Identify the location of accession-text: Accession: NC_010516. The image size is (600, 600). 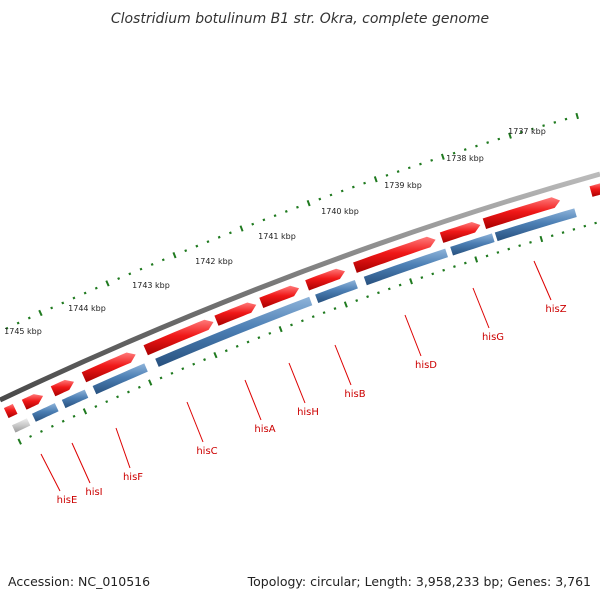
(79, 581).